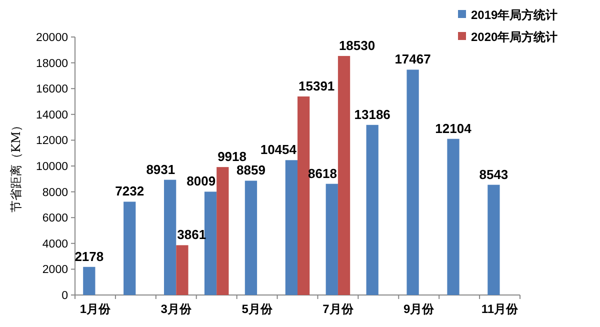 The image size is (600, 327). I want to click on x-tick-label: 3月份, so click(176, 309).